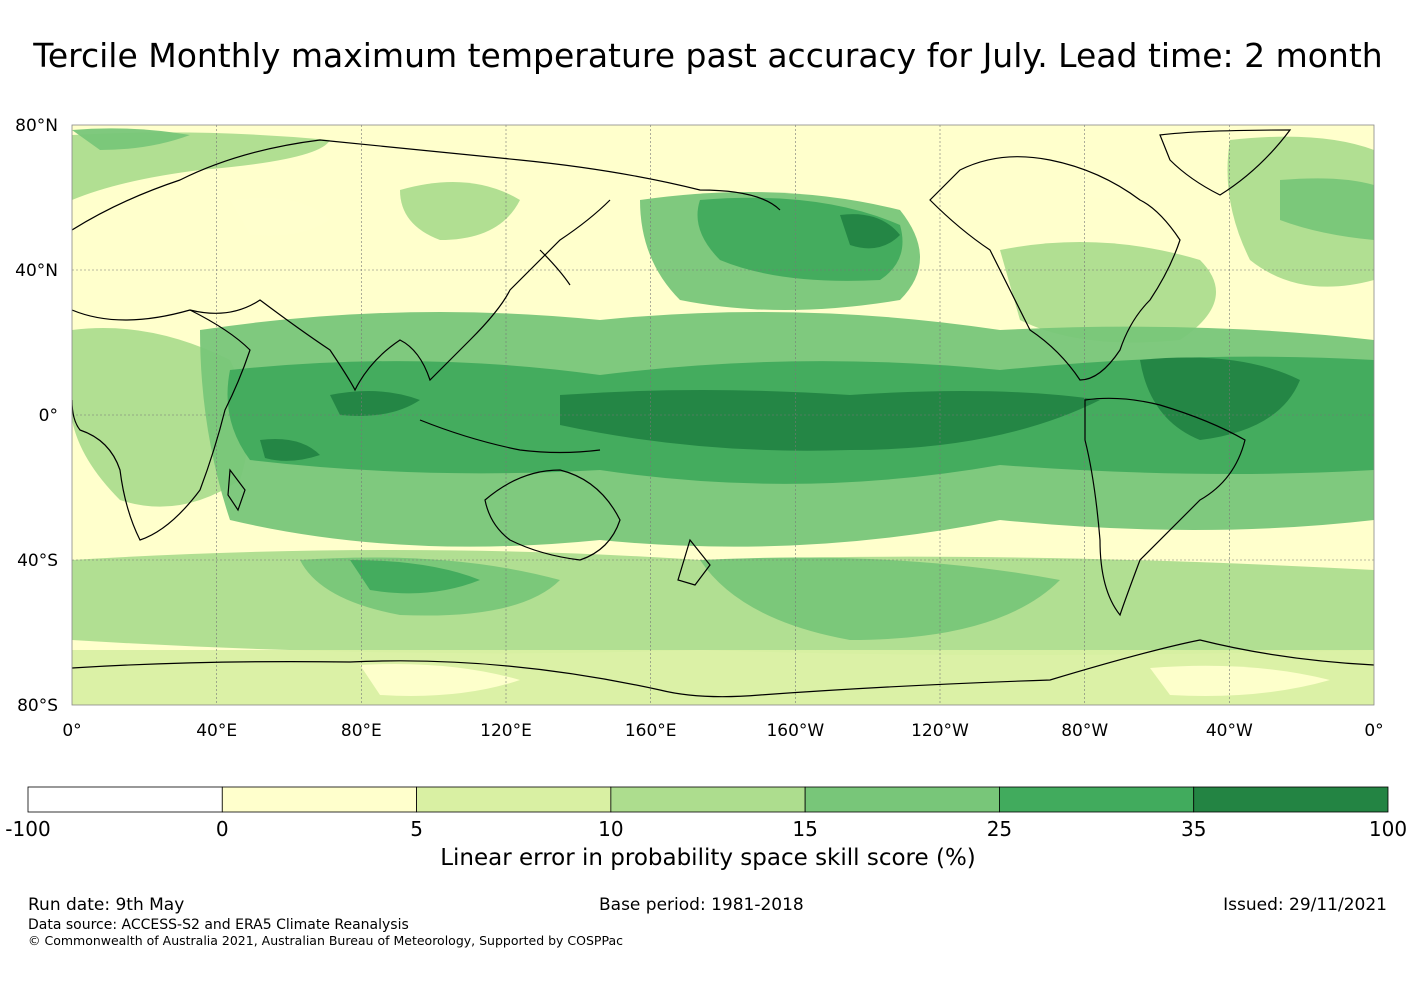 The width and height of the screenshot is (1416, 990). I want to click on issued-date: Issued: 29/11/2021, so click(1305, 905).